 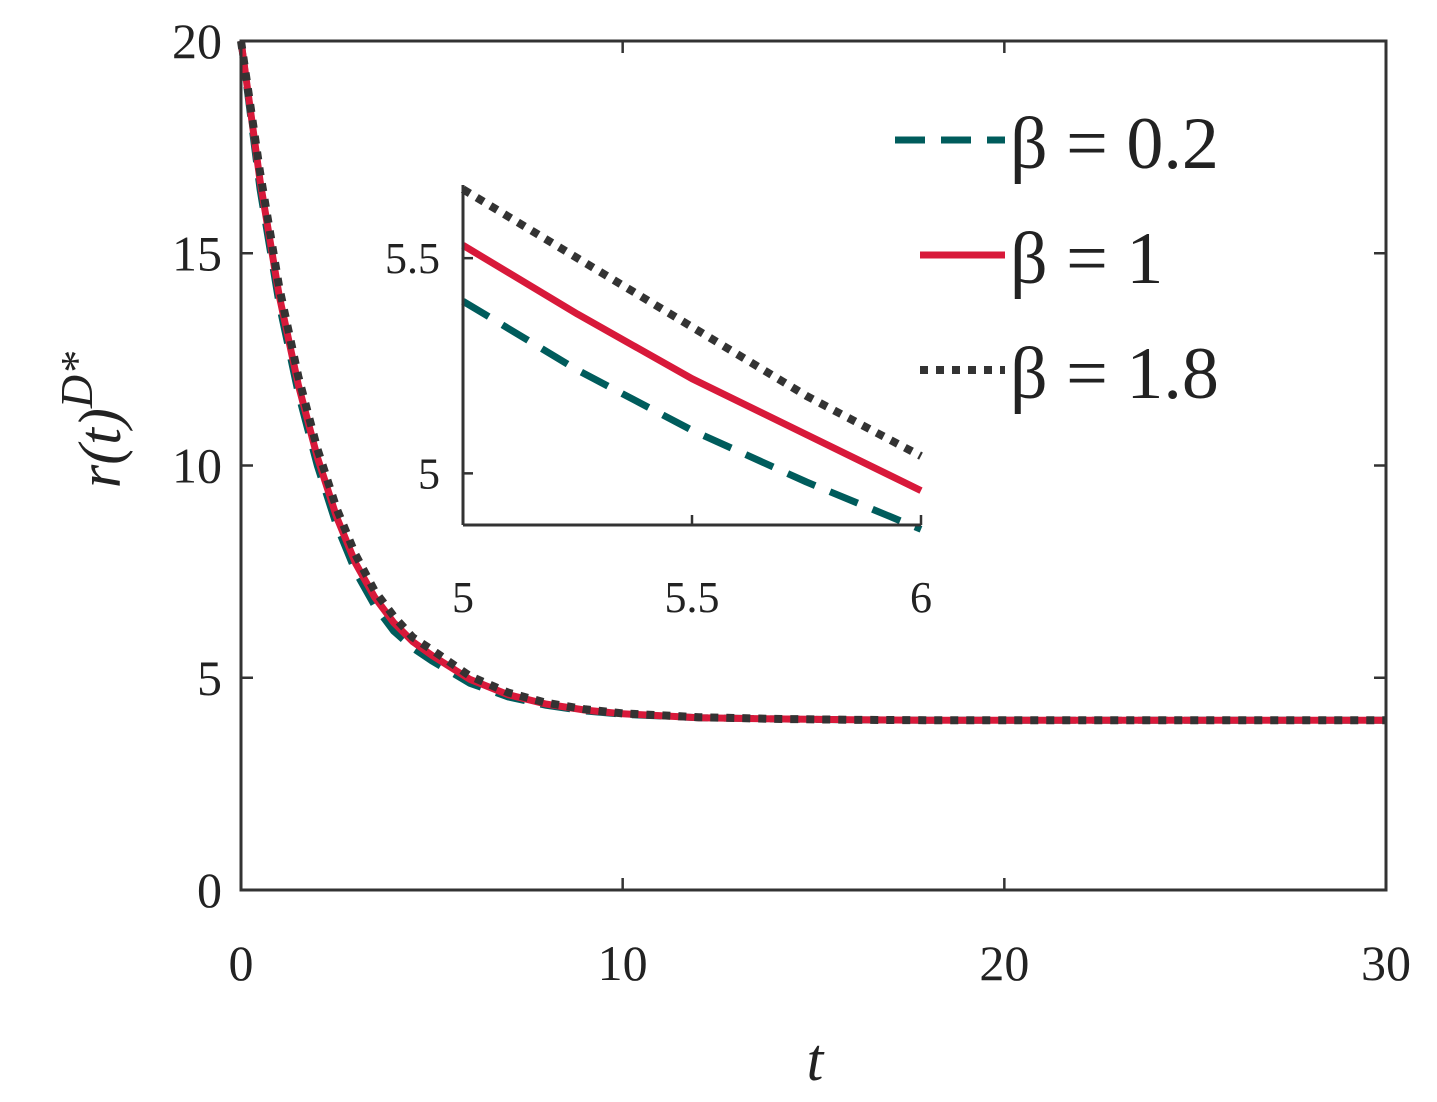 What do you see at coordinates (1114, 144) in the screenshot?
I see `legend-label-beta-0-2: β = 0.2` at bounding box center [1114, 144].